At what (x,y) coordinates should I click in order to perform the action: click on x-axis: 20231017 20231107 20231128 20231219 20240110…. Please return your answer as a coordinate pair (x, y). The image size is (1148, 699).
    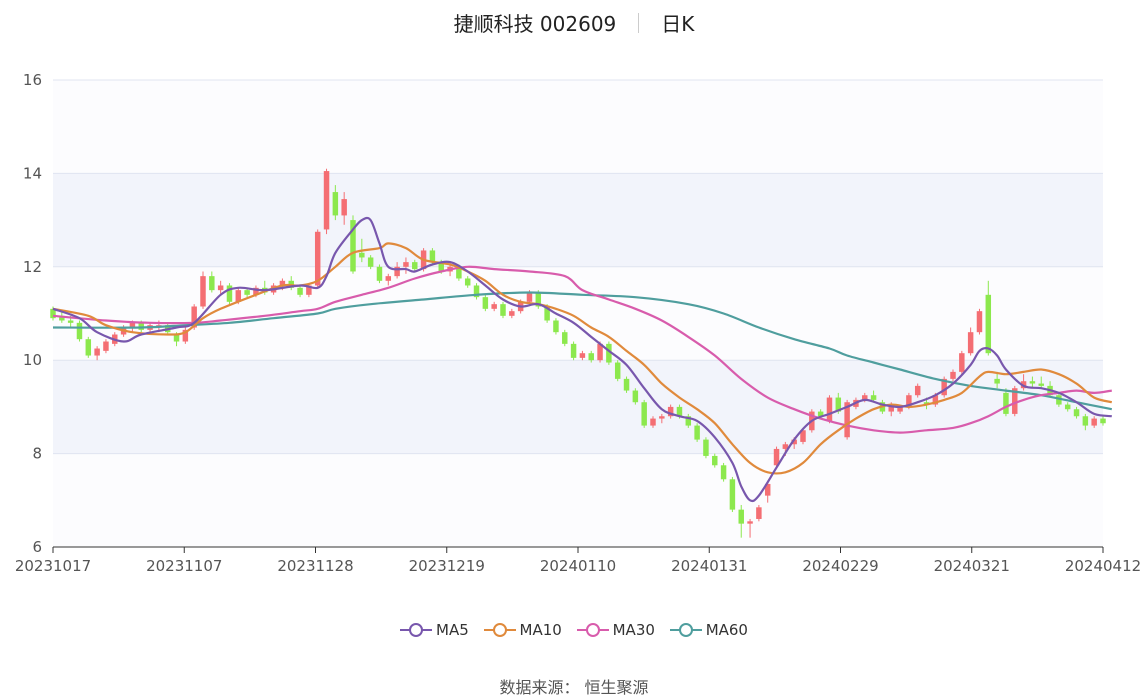
    Looking at the image, I should click on (578, 560).